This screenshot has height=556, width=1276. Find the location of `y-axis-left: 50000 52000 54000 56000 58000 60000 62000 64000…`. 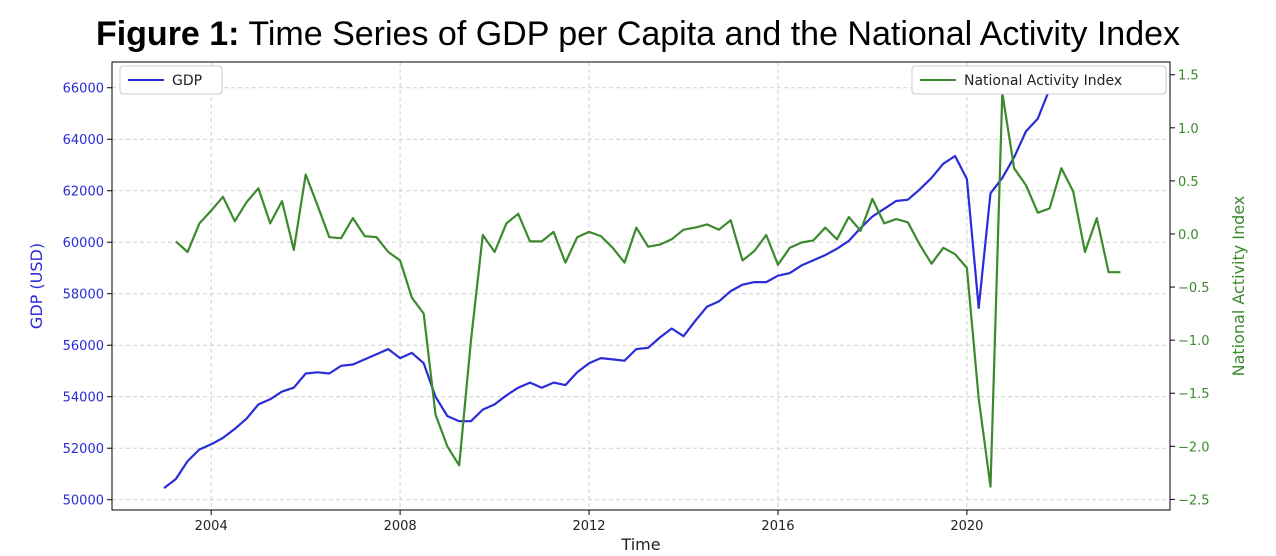

y-axis-left: 50000 52000 54000 56000 58000 60000 62000 64000… is located at coordinates (87, 295).